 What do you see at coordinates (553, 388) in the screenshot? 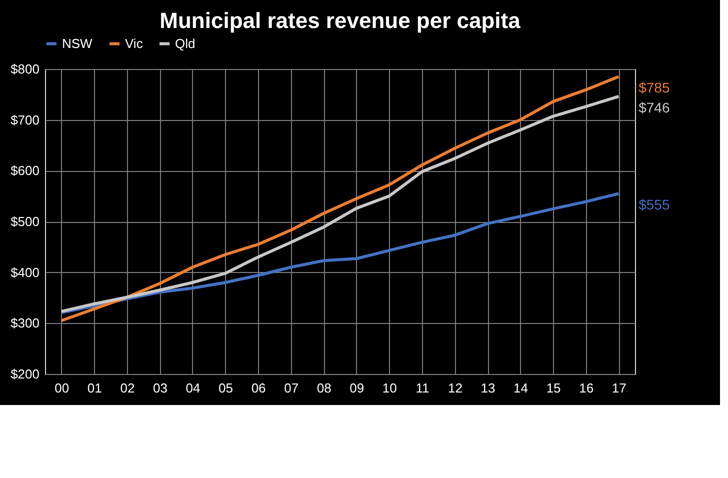
I see `x-tick-label: 15` at bounding box center [553, 388].